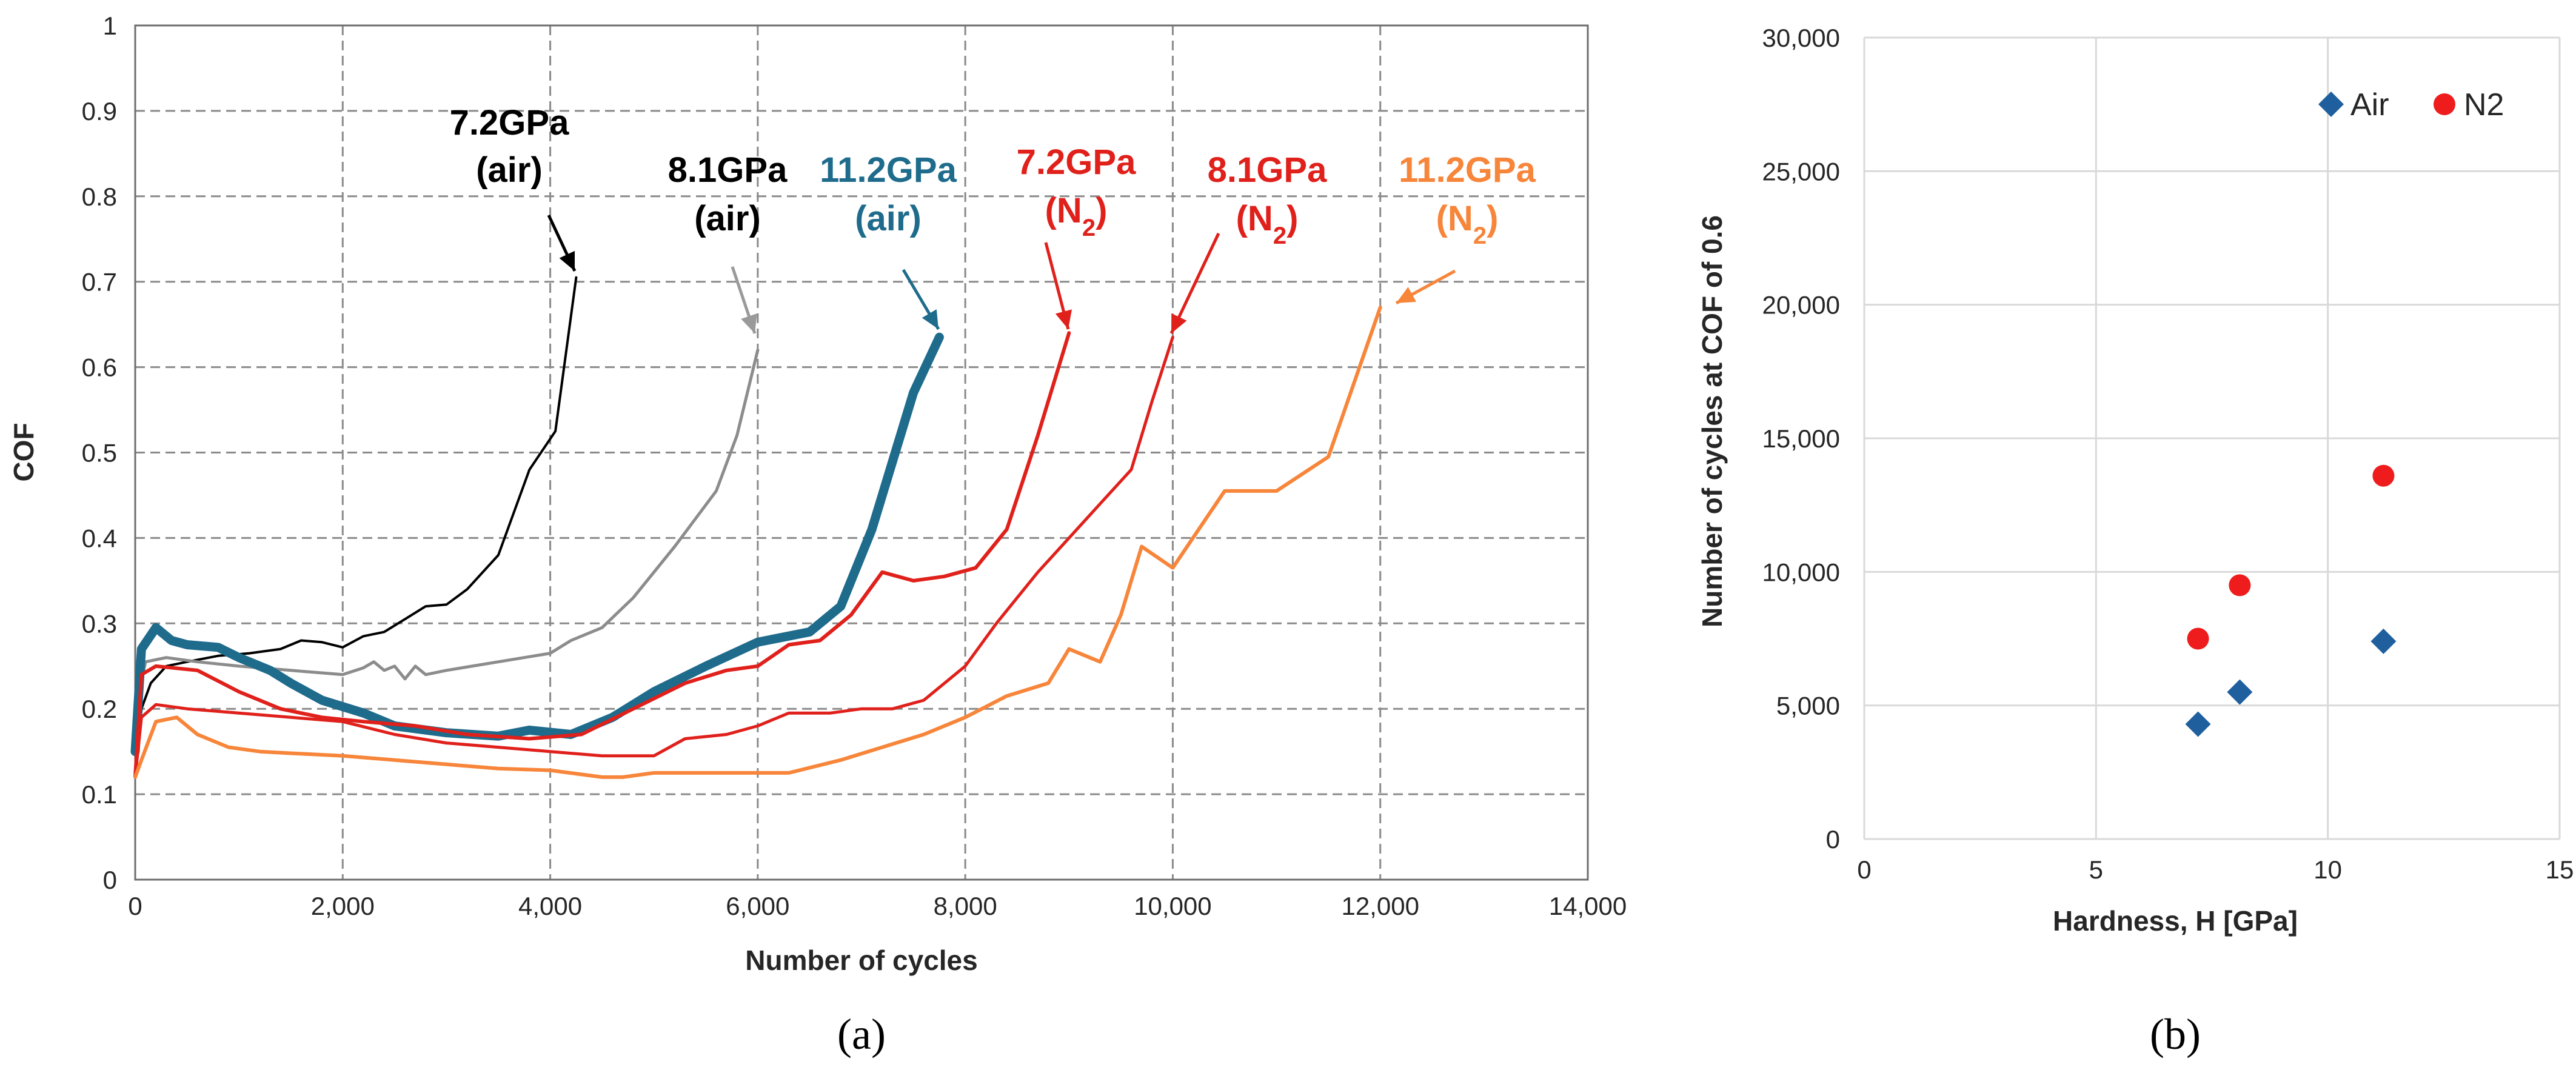 Image resolution: width=2576 pixels, height=1070 pixels. I want to click on cof-y-tick-label: 0.3, so click(99, 623).